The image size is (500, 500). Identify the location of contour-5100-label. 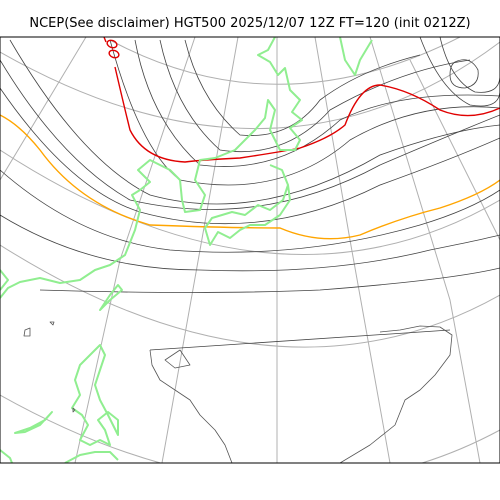
(111, 48).